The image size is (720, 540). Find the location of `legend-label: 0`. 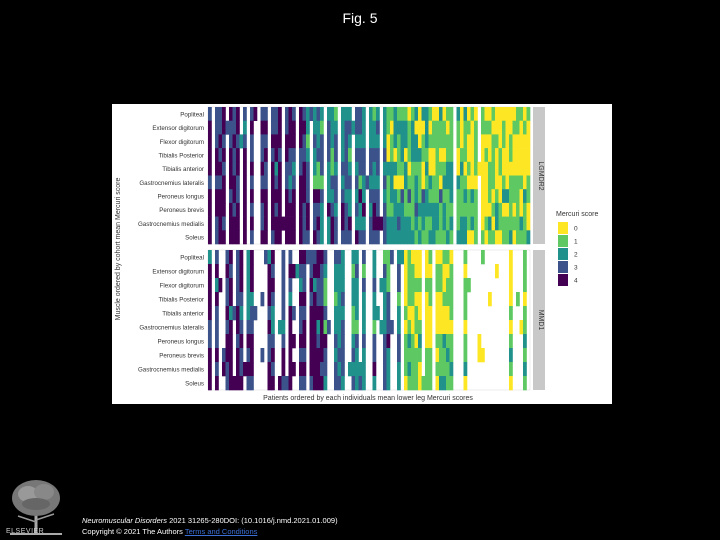

legend-label: 0 is located at coordinates (576, 229).